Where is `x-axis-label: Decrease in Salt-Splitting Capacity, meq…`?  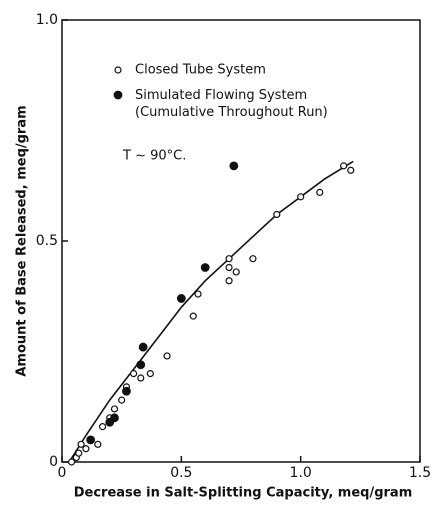 x-axis-label: Decrease in Salt-Splitting Capacity, meq… is located at coordinates (243, 493).